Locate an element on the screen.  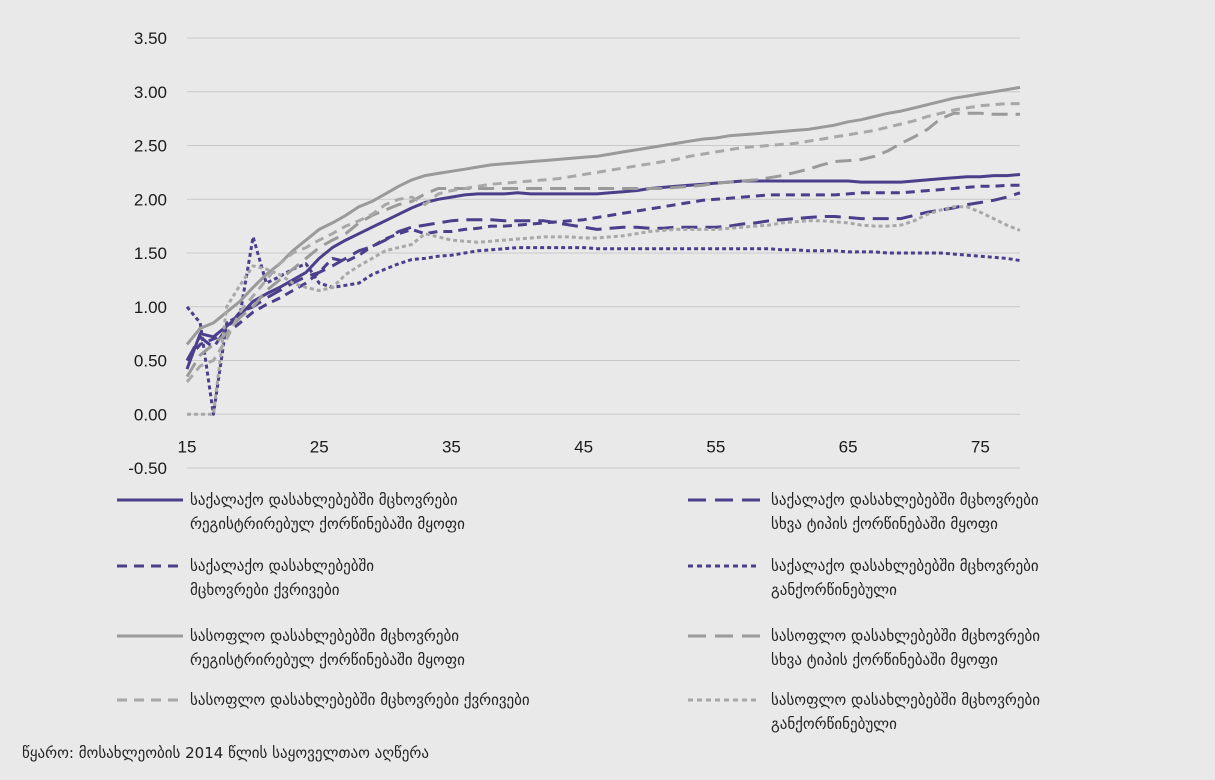
legend-item: სასოფლო დასახლებებში მცხოვრები ქვრივები is located at coordinates (322, 700).